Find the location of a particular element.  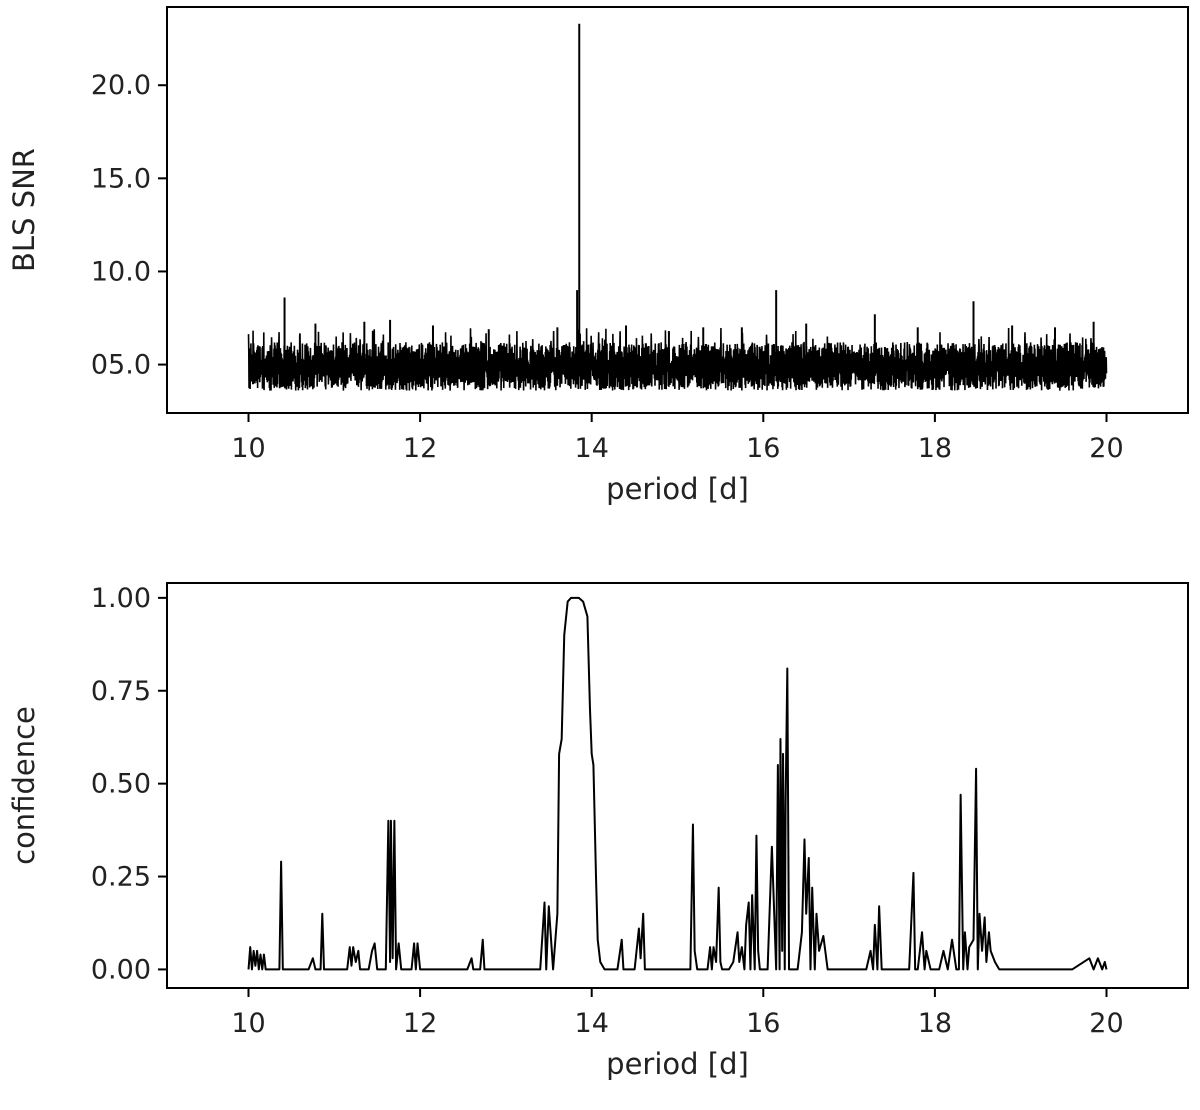

y-tick-label: 15.0 is located at coordinates (121, 178).